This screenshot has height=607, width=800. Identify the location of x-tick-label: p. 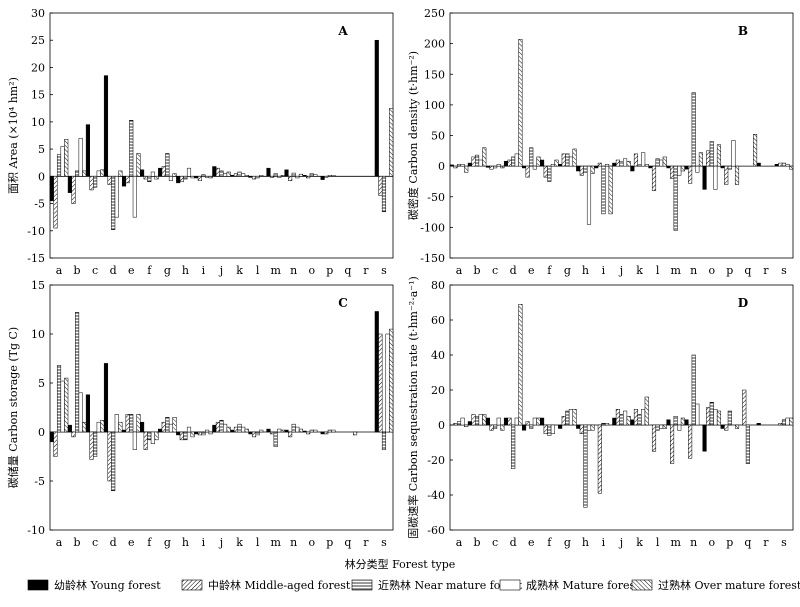
(729, 542).